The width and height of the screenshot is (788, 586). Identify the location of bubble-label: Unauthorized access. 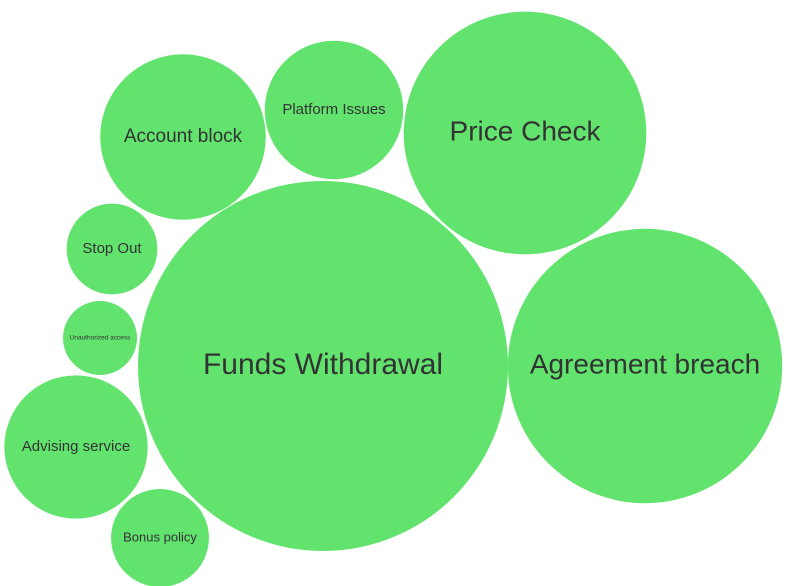
(100, 338).